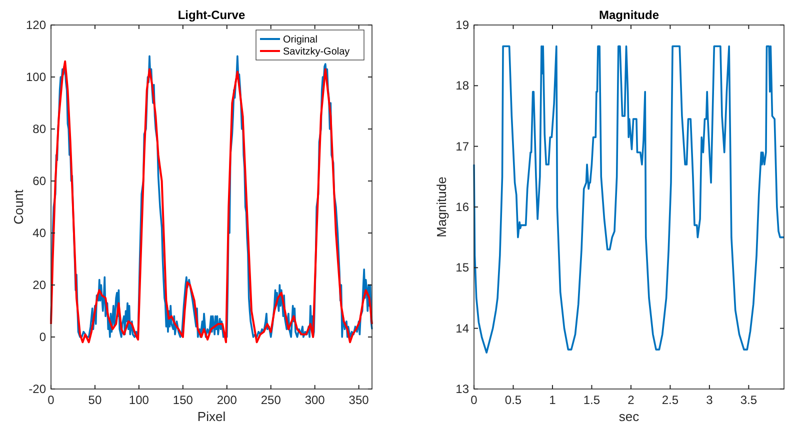  Describe the element at coordinates (300, 40) in the screenshot. I see `legend-label: Original` at that location.